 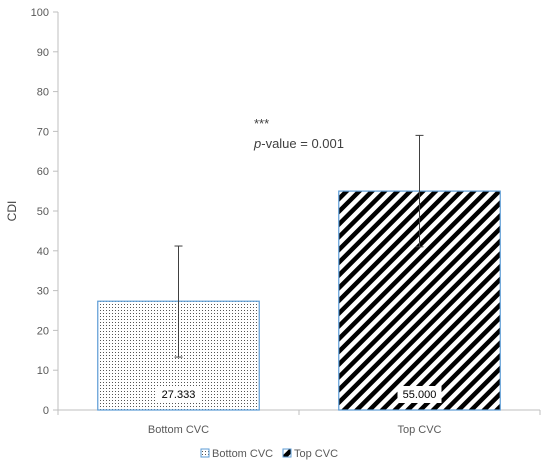 What do you see at coordinates (299, 422) in the screenshot?
I see `x-axis: Bottom CVC Top CVC` at bounding box center [299, 422].